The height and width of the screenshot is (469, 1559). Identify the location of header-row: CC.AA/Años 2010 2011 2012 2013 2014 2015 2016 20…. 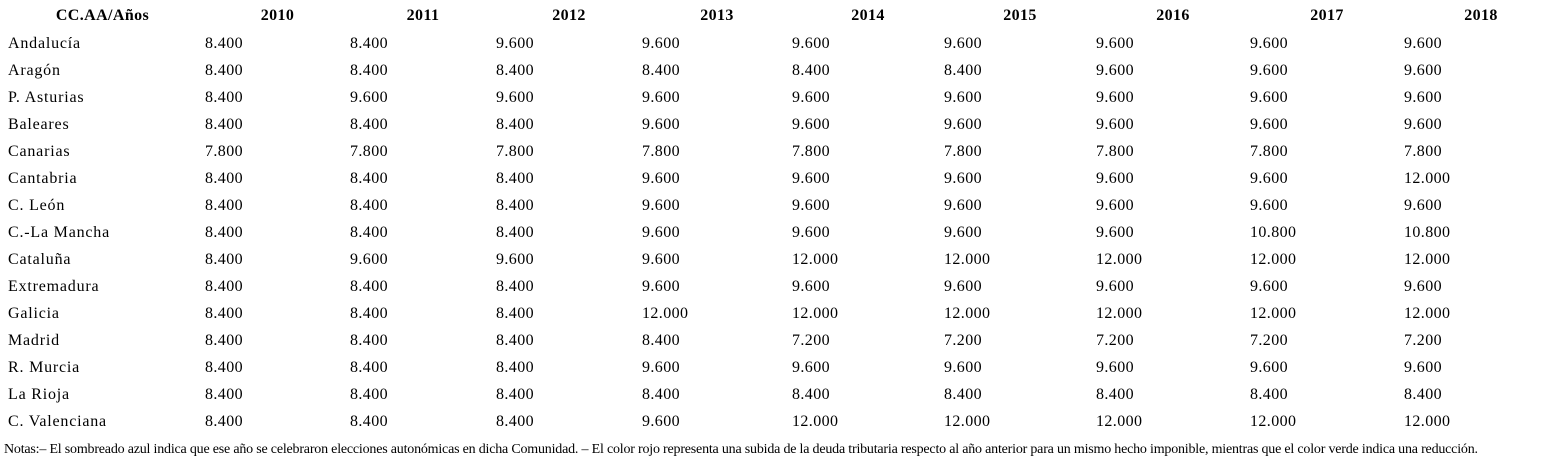
(779, 16).